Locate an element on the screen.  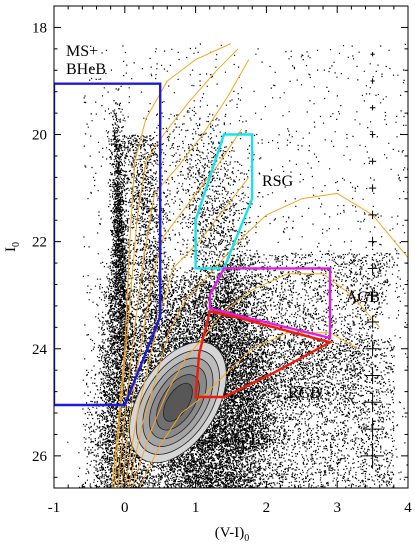
y-tick-label: 18 is located at coordinates (39, 28).